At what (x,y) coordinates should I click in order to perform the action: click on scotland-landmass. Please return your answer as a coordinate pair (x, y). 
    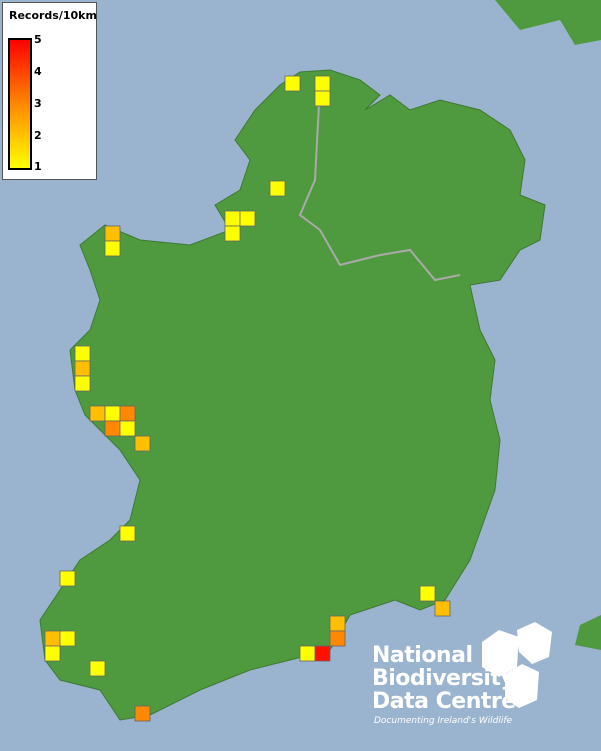
    Looking at the image, I should click on (548, 22).